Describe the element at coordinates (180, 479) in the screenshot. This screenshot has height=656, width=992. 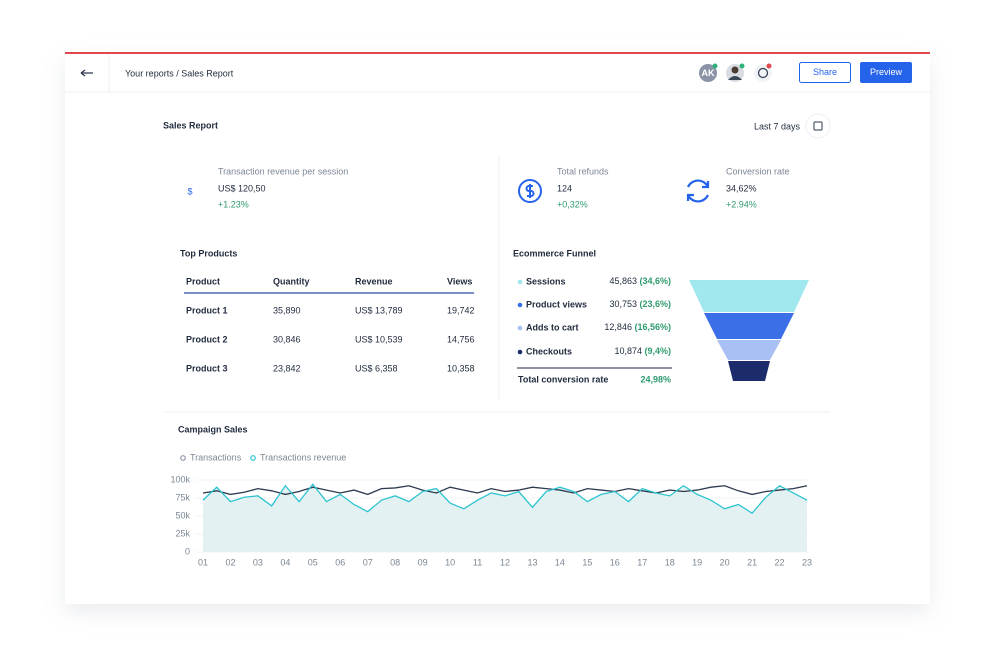
I see `y-tick-label: 100k` at that location.